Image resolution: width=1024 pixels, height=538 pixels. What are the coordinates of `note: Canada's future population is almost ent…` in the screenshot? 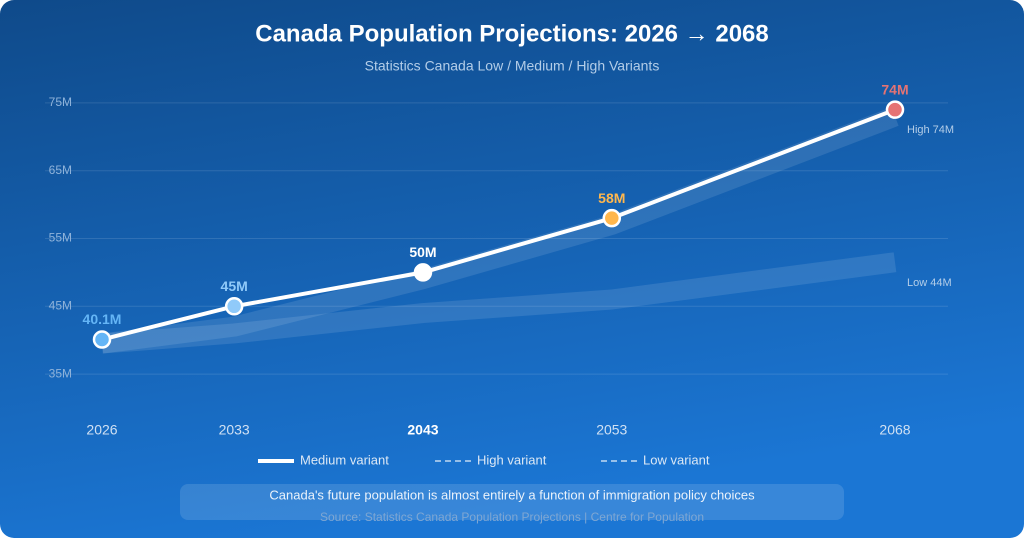 It's located at (512, 494).